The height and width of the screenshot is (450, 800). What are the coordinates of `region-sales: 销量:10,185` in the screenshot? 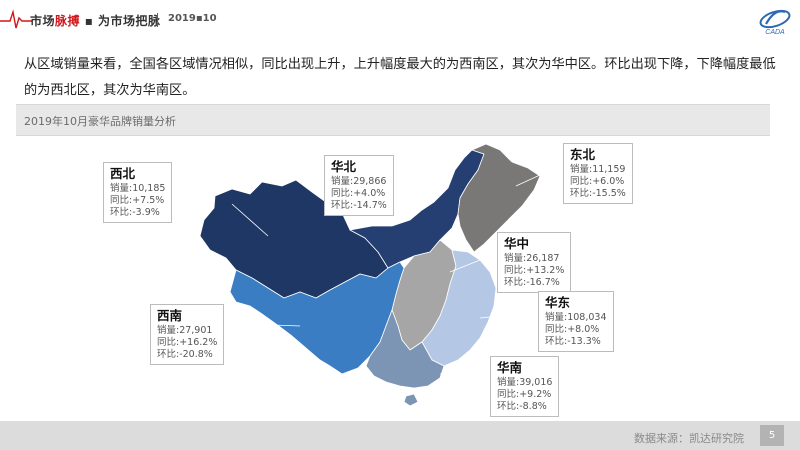 It's located at (138, 188).